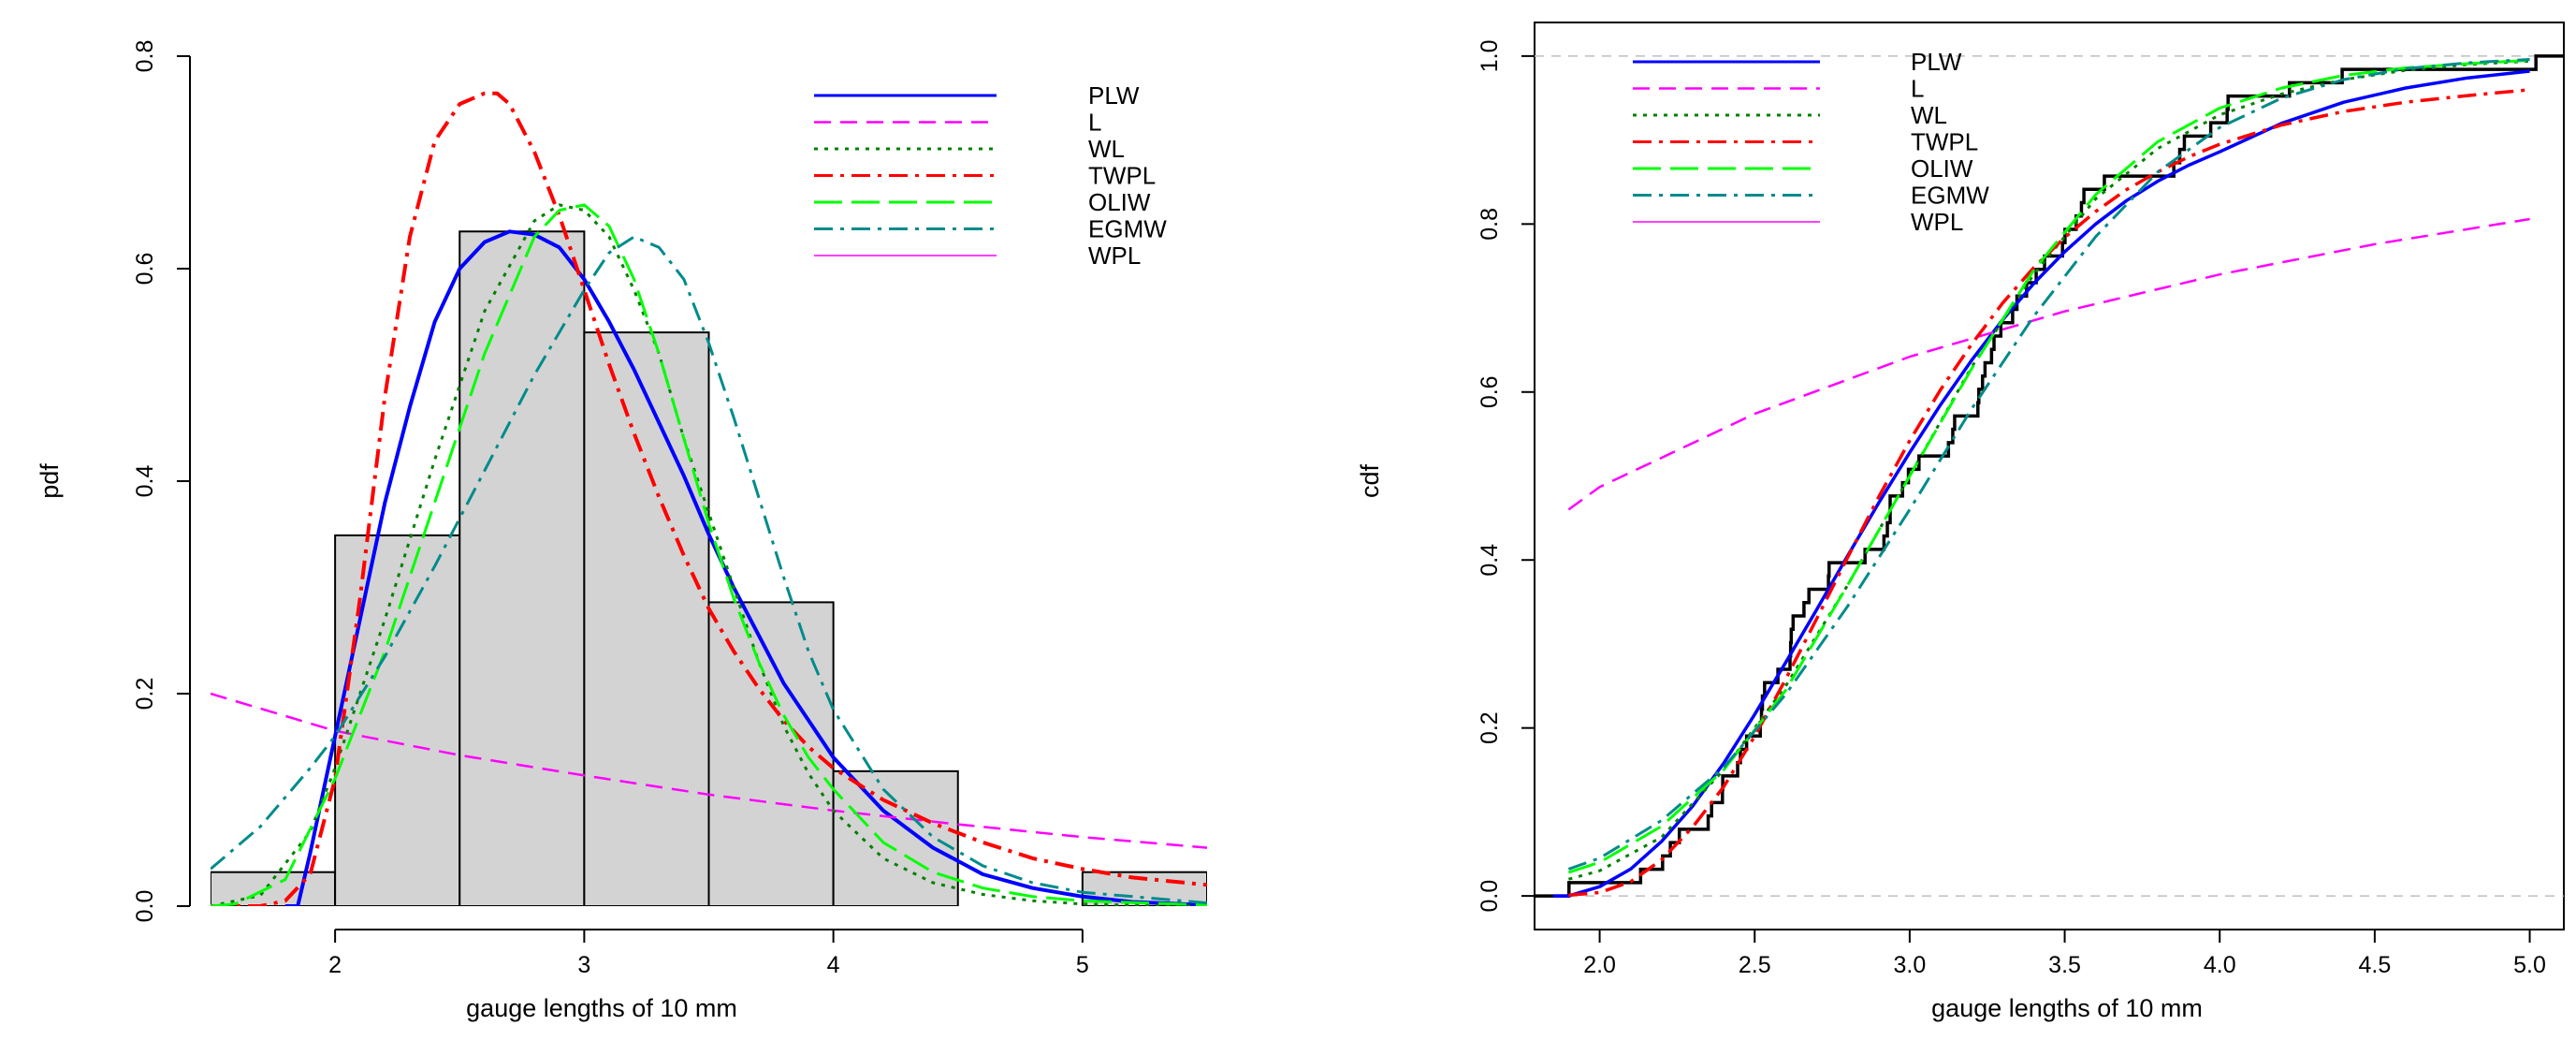  I want to click on y-axis-title: pdf, so click(50, 481).